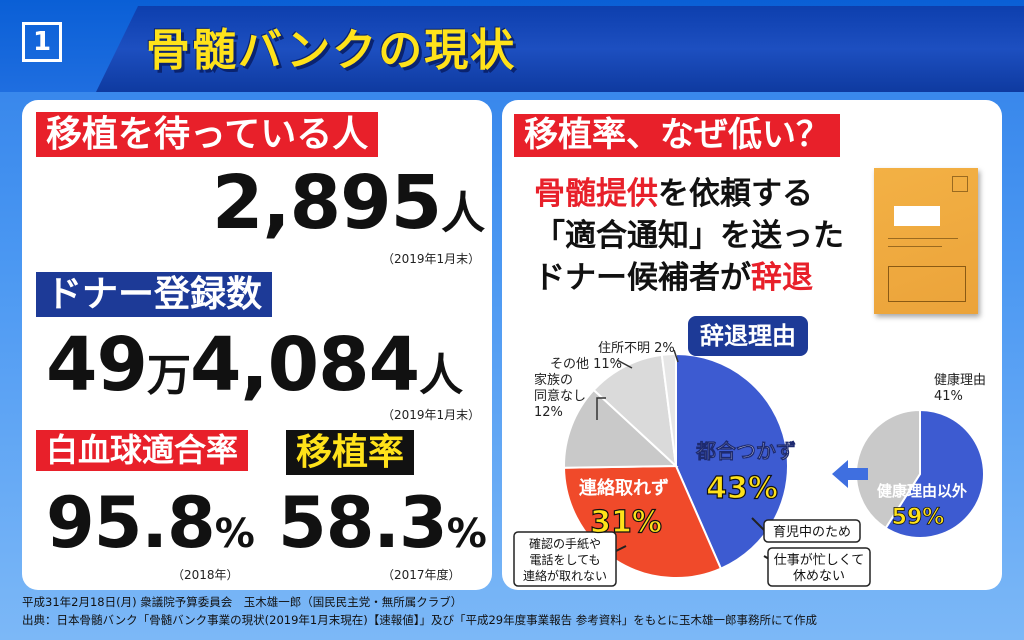 The image size is (1024, 640). What do you see at coordinates (548, 412) in the screenshot?
I see `label-family-pct: 12%` at bounding box center [548, 412].